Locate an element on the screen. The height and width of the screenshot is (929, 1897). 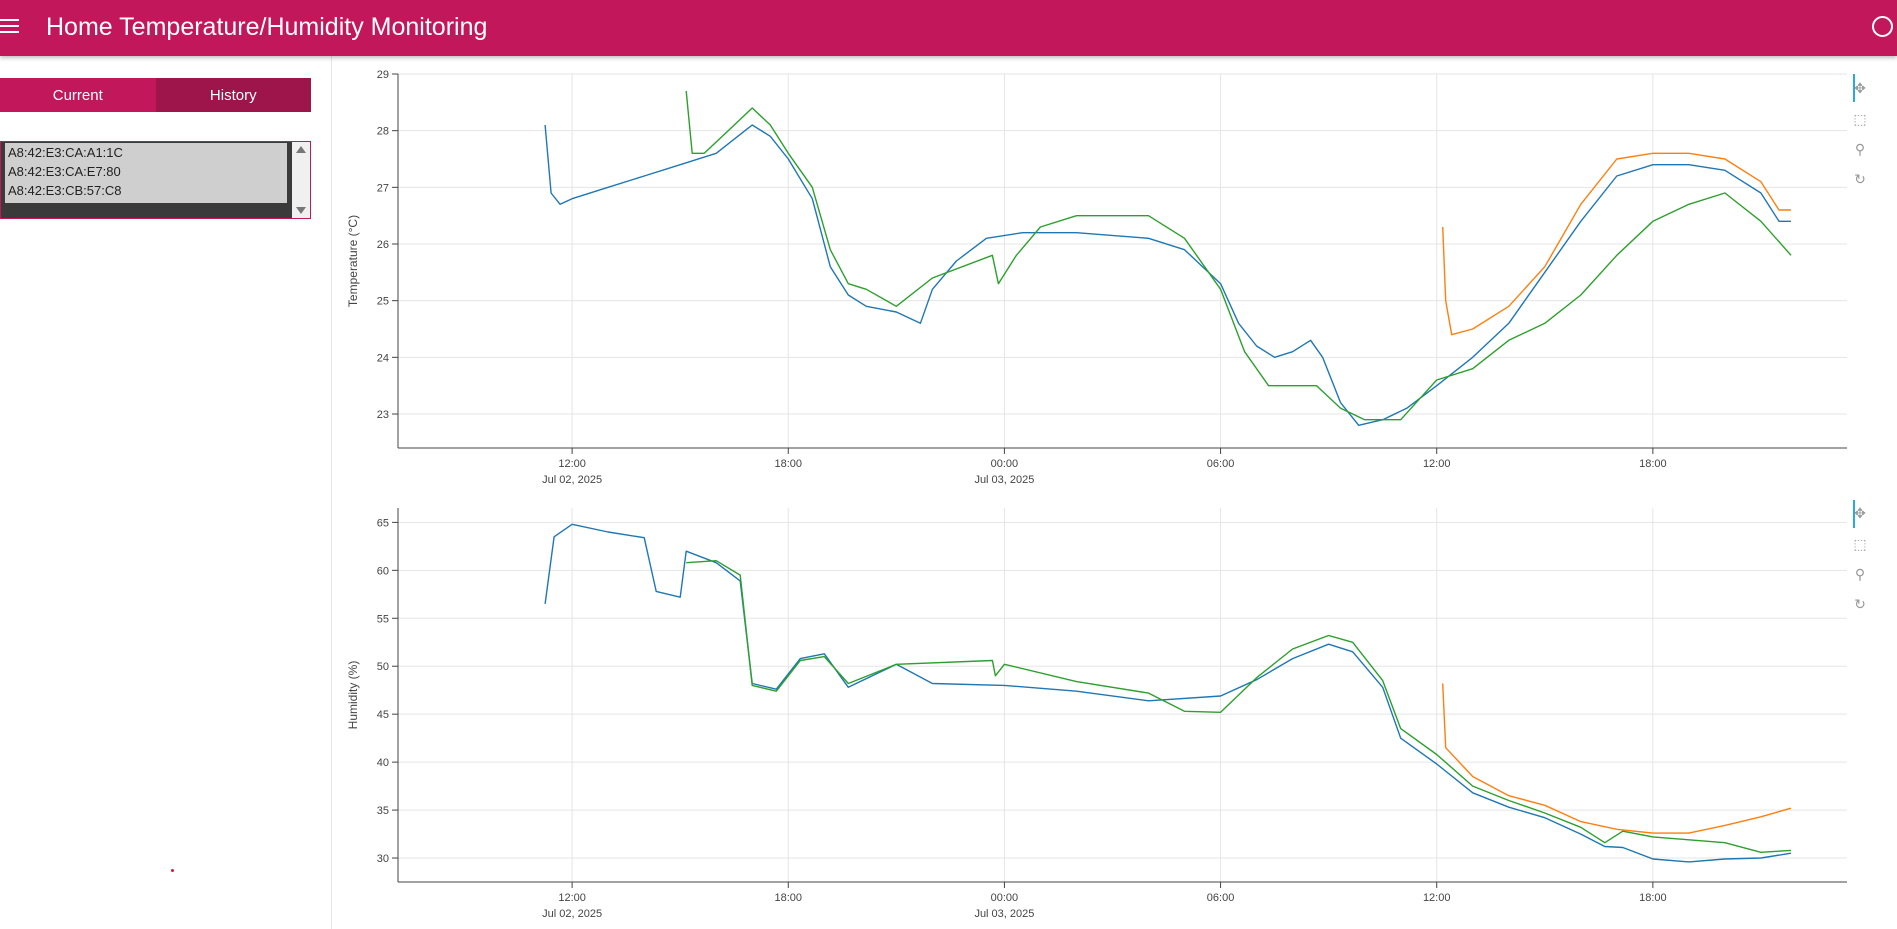
view-tabs: Current History is located at coordinates (155, 95).